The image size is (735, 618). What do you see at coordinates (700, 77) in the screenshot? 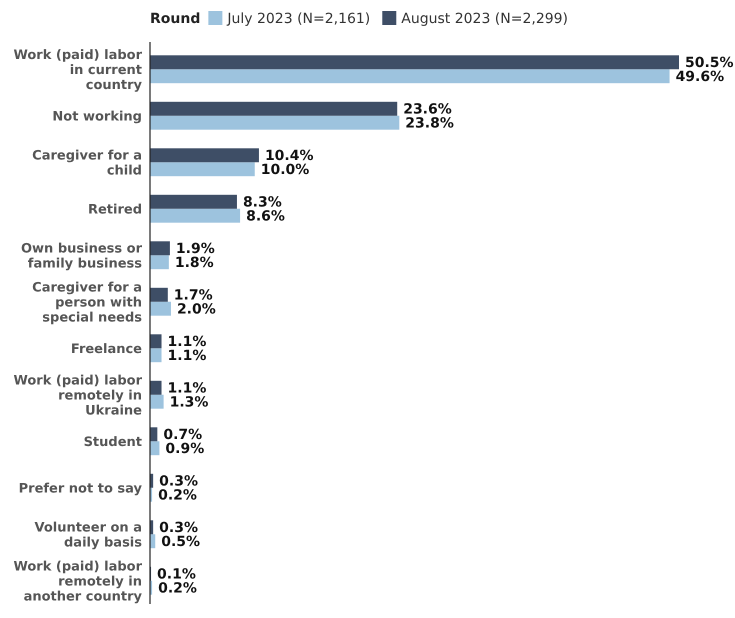
I see `data-label: 49.6%` at bounding box center [700, 77].